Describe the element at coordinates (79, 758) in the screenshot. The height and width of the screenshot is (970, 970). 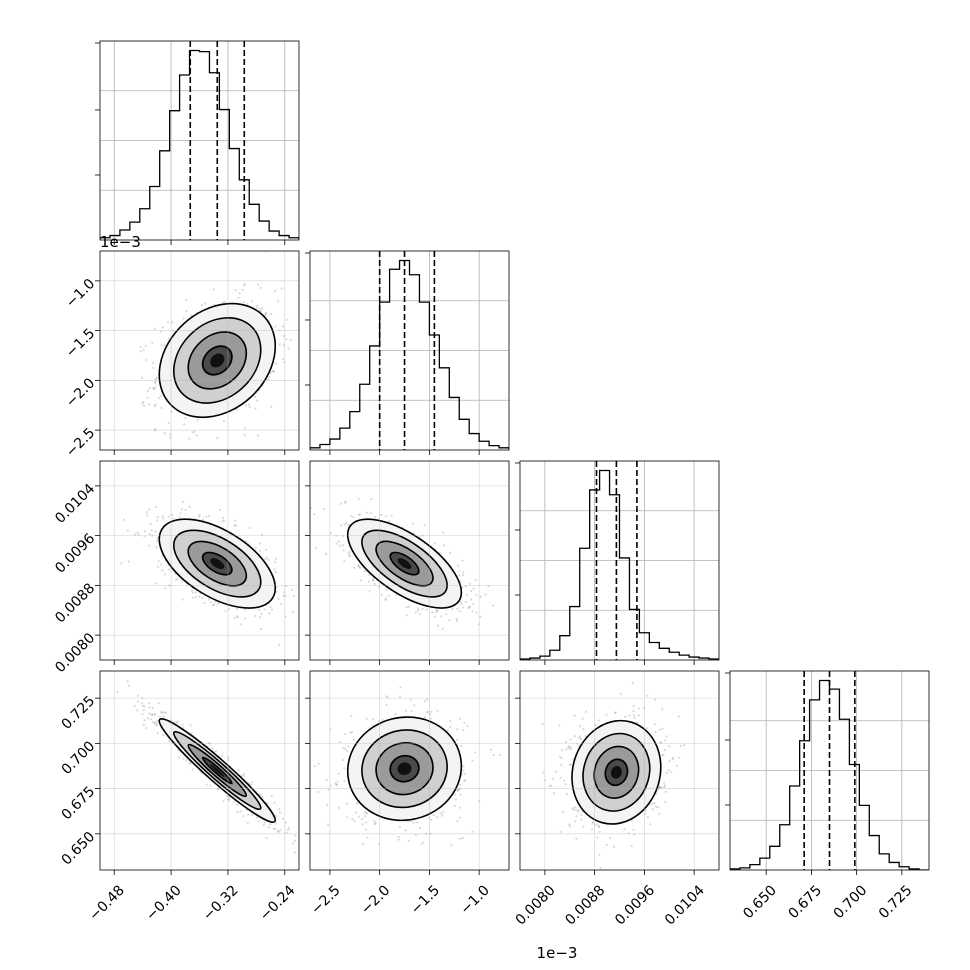
I see `y-tick-label: 0.700` at that location.